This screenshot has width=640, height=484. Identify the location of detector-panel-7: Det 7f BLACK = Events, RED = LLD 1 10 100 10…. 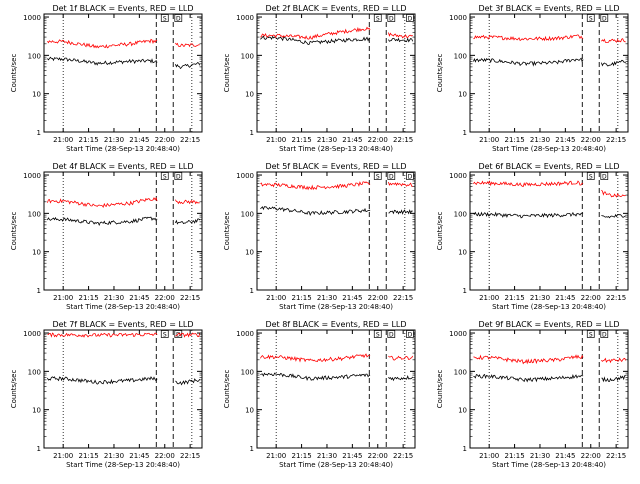
(106, 394).